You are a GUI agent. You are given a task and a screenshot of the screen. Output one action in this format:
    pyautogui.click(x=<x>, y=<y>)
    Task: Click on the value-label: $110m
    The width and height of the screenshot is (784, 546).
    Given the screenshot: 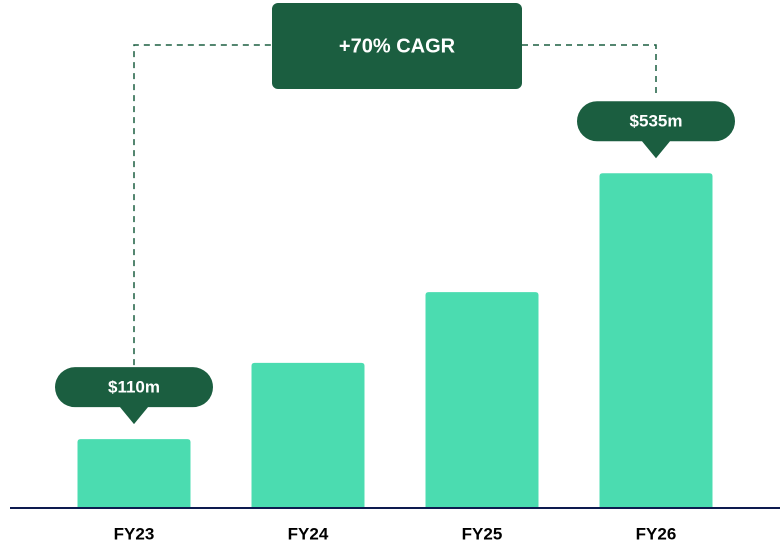 What is the action you would take?
    pyautogui.click(x=134, y=387)
    